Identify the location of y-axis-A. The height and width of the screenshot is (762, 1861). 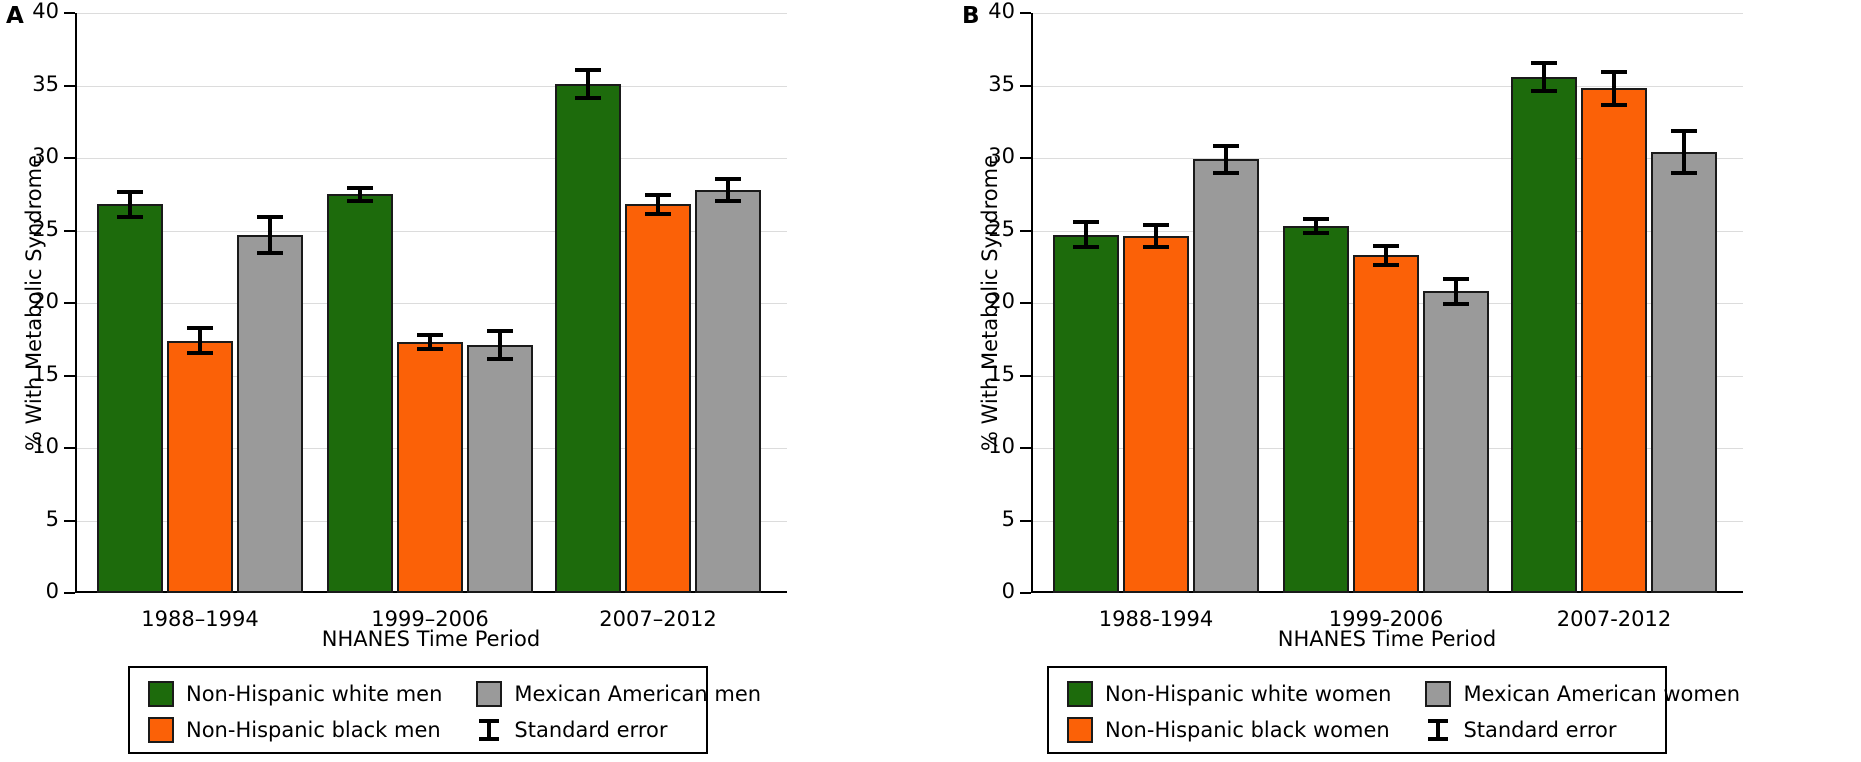
(76, 303).